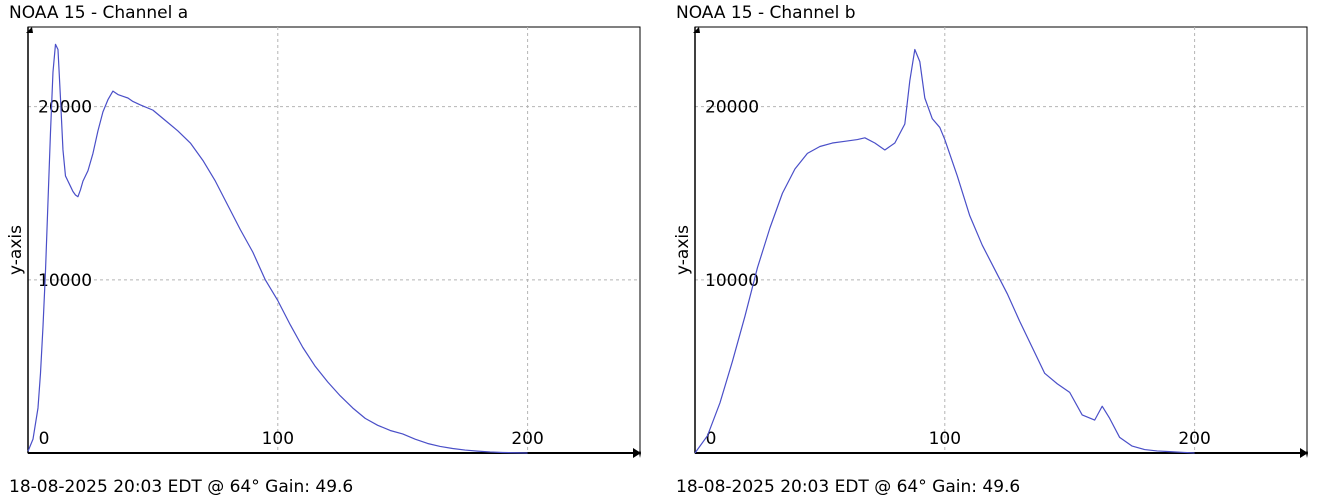 This screenshot has width=1334, height=500. What do you see at coordinates (766, 13) in the screenshot?
I see `chart-title: NOAA 15 - Channel b` at bounding box center [766, 13].